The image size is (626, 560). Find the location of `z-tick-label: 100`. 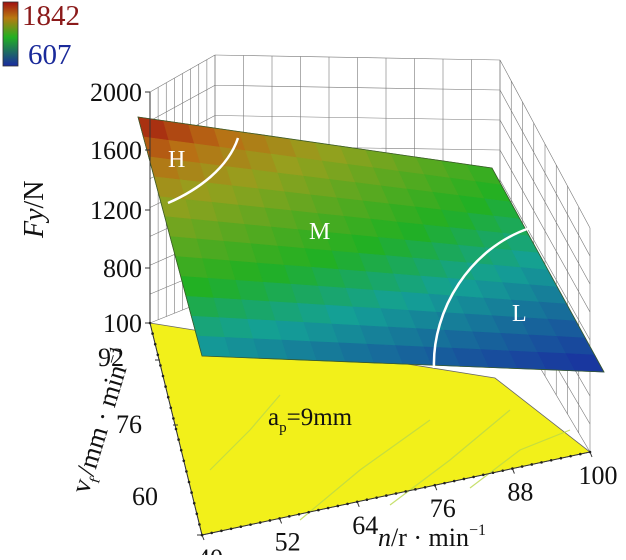

z-tick-label: 100 is located at coordinates (122, 323).